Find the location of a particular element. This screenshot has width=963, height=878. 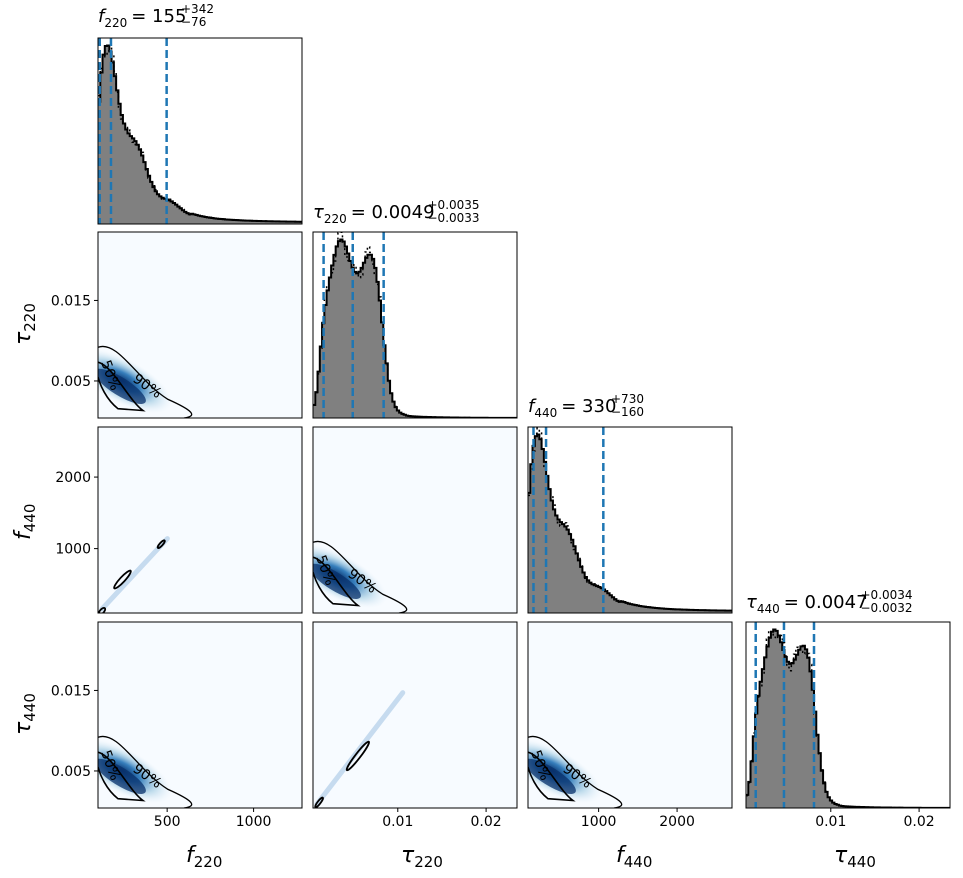

x-axis-label-220: f220 is located at coordinates (204, 857).